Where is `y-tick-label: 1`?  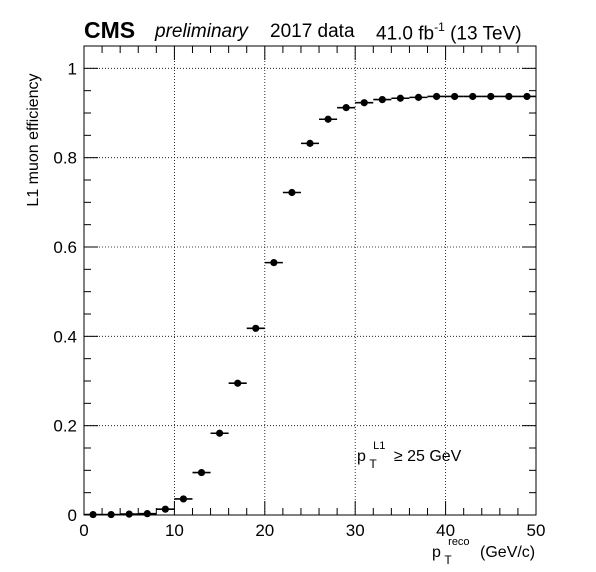 y-tick-label: 1 is located at coordinates (72, 68).